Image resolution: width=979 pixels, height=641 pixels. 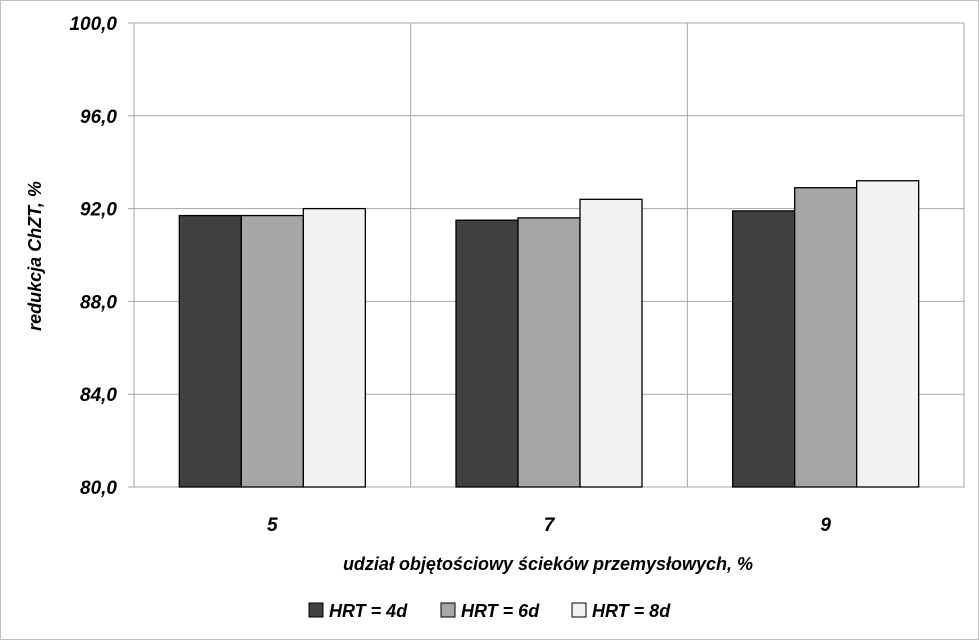 What do you see at coordinates (93, 24) in the screenshot?
I see `y-tick-label: 100,0` at bounding box center [93, 24].